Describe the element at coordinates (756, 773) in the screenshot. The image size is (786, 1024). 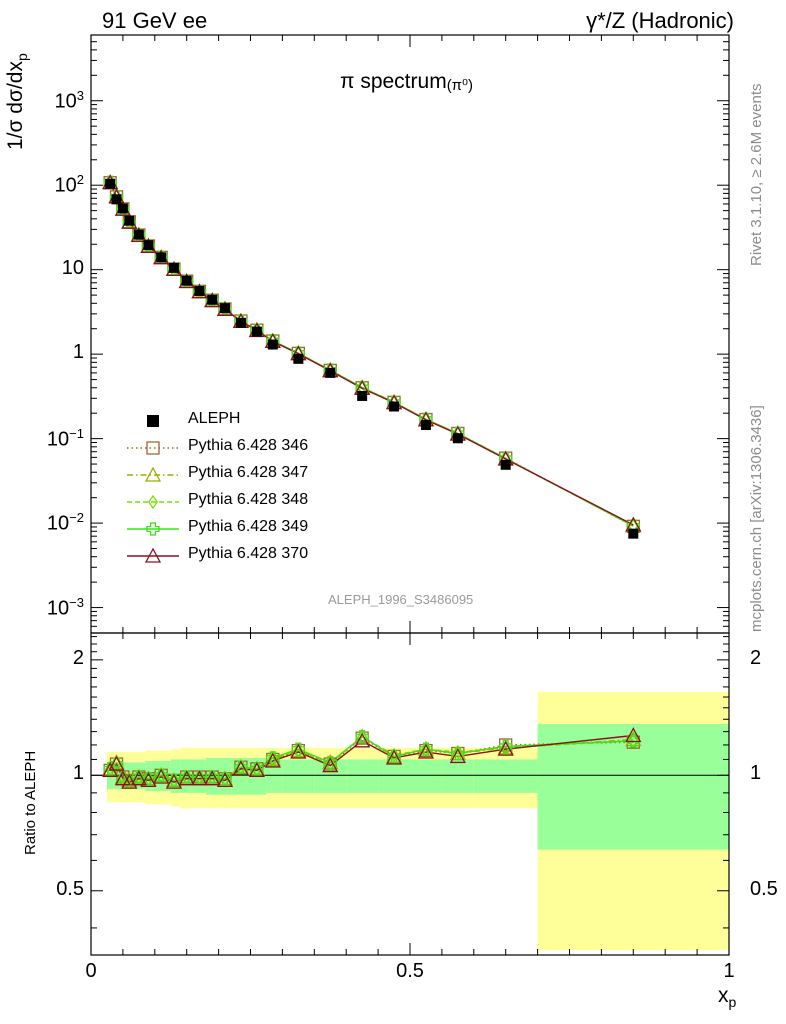
I see `ratio-tick-label-right: 1` at that location.